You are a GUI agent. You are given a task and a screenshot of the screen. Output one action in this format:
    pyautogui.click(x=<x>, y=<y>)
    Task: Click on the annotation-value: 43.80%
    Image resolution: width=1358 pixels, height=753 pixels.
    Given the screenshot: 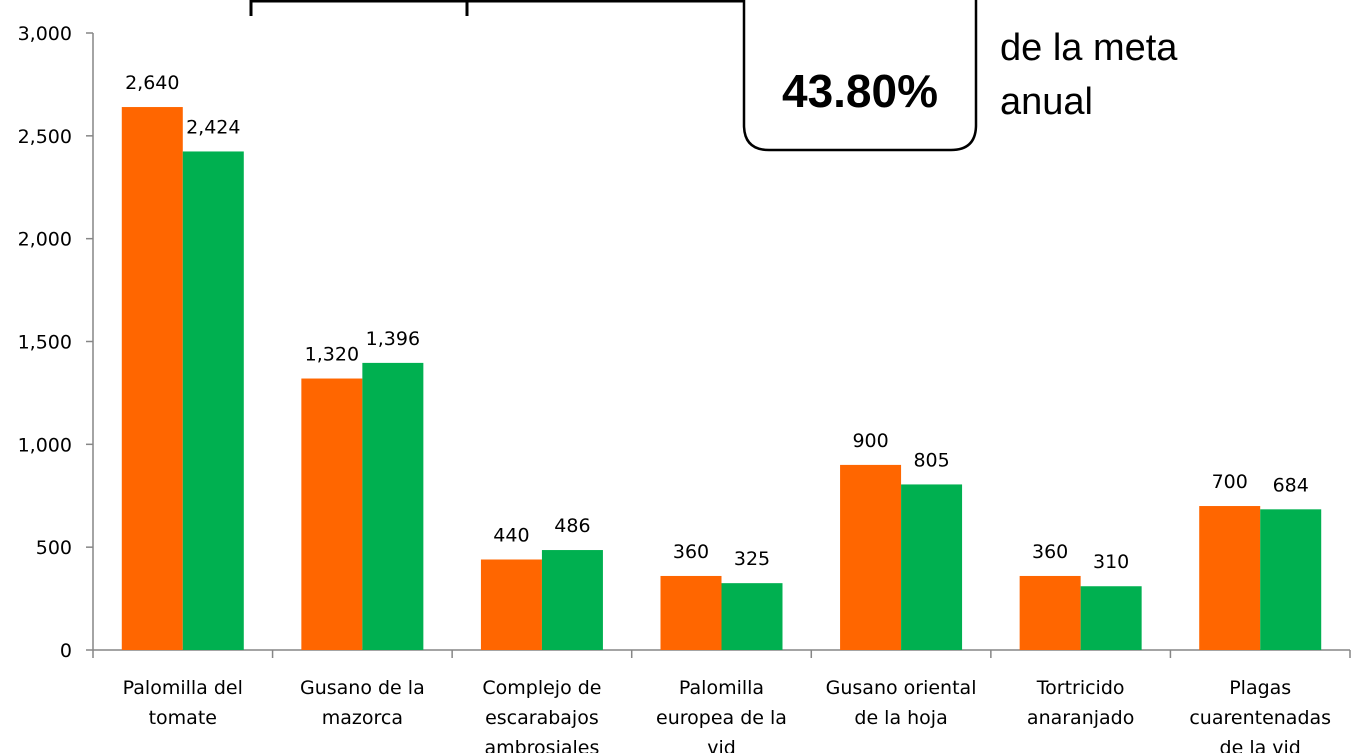 What is the action you would take?
    pyautogui.click(x=860, y=91)
    